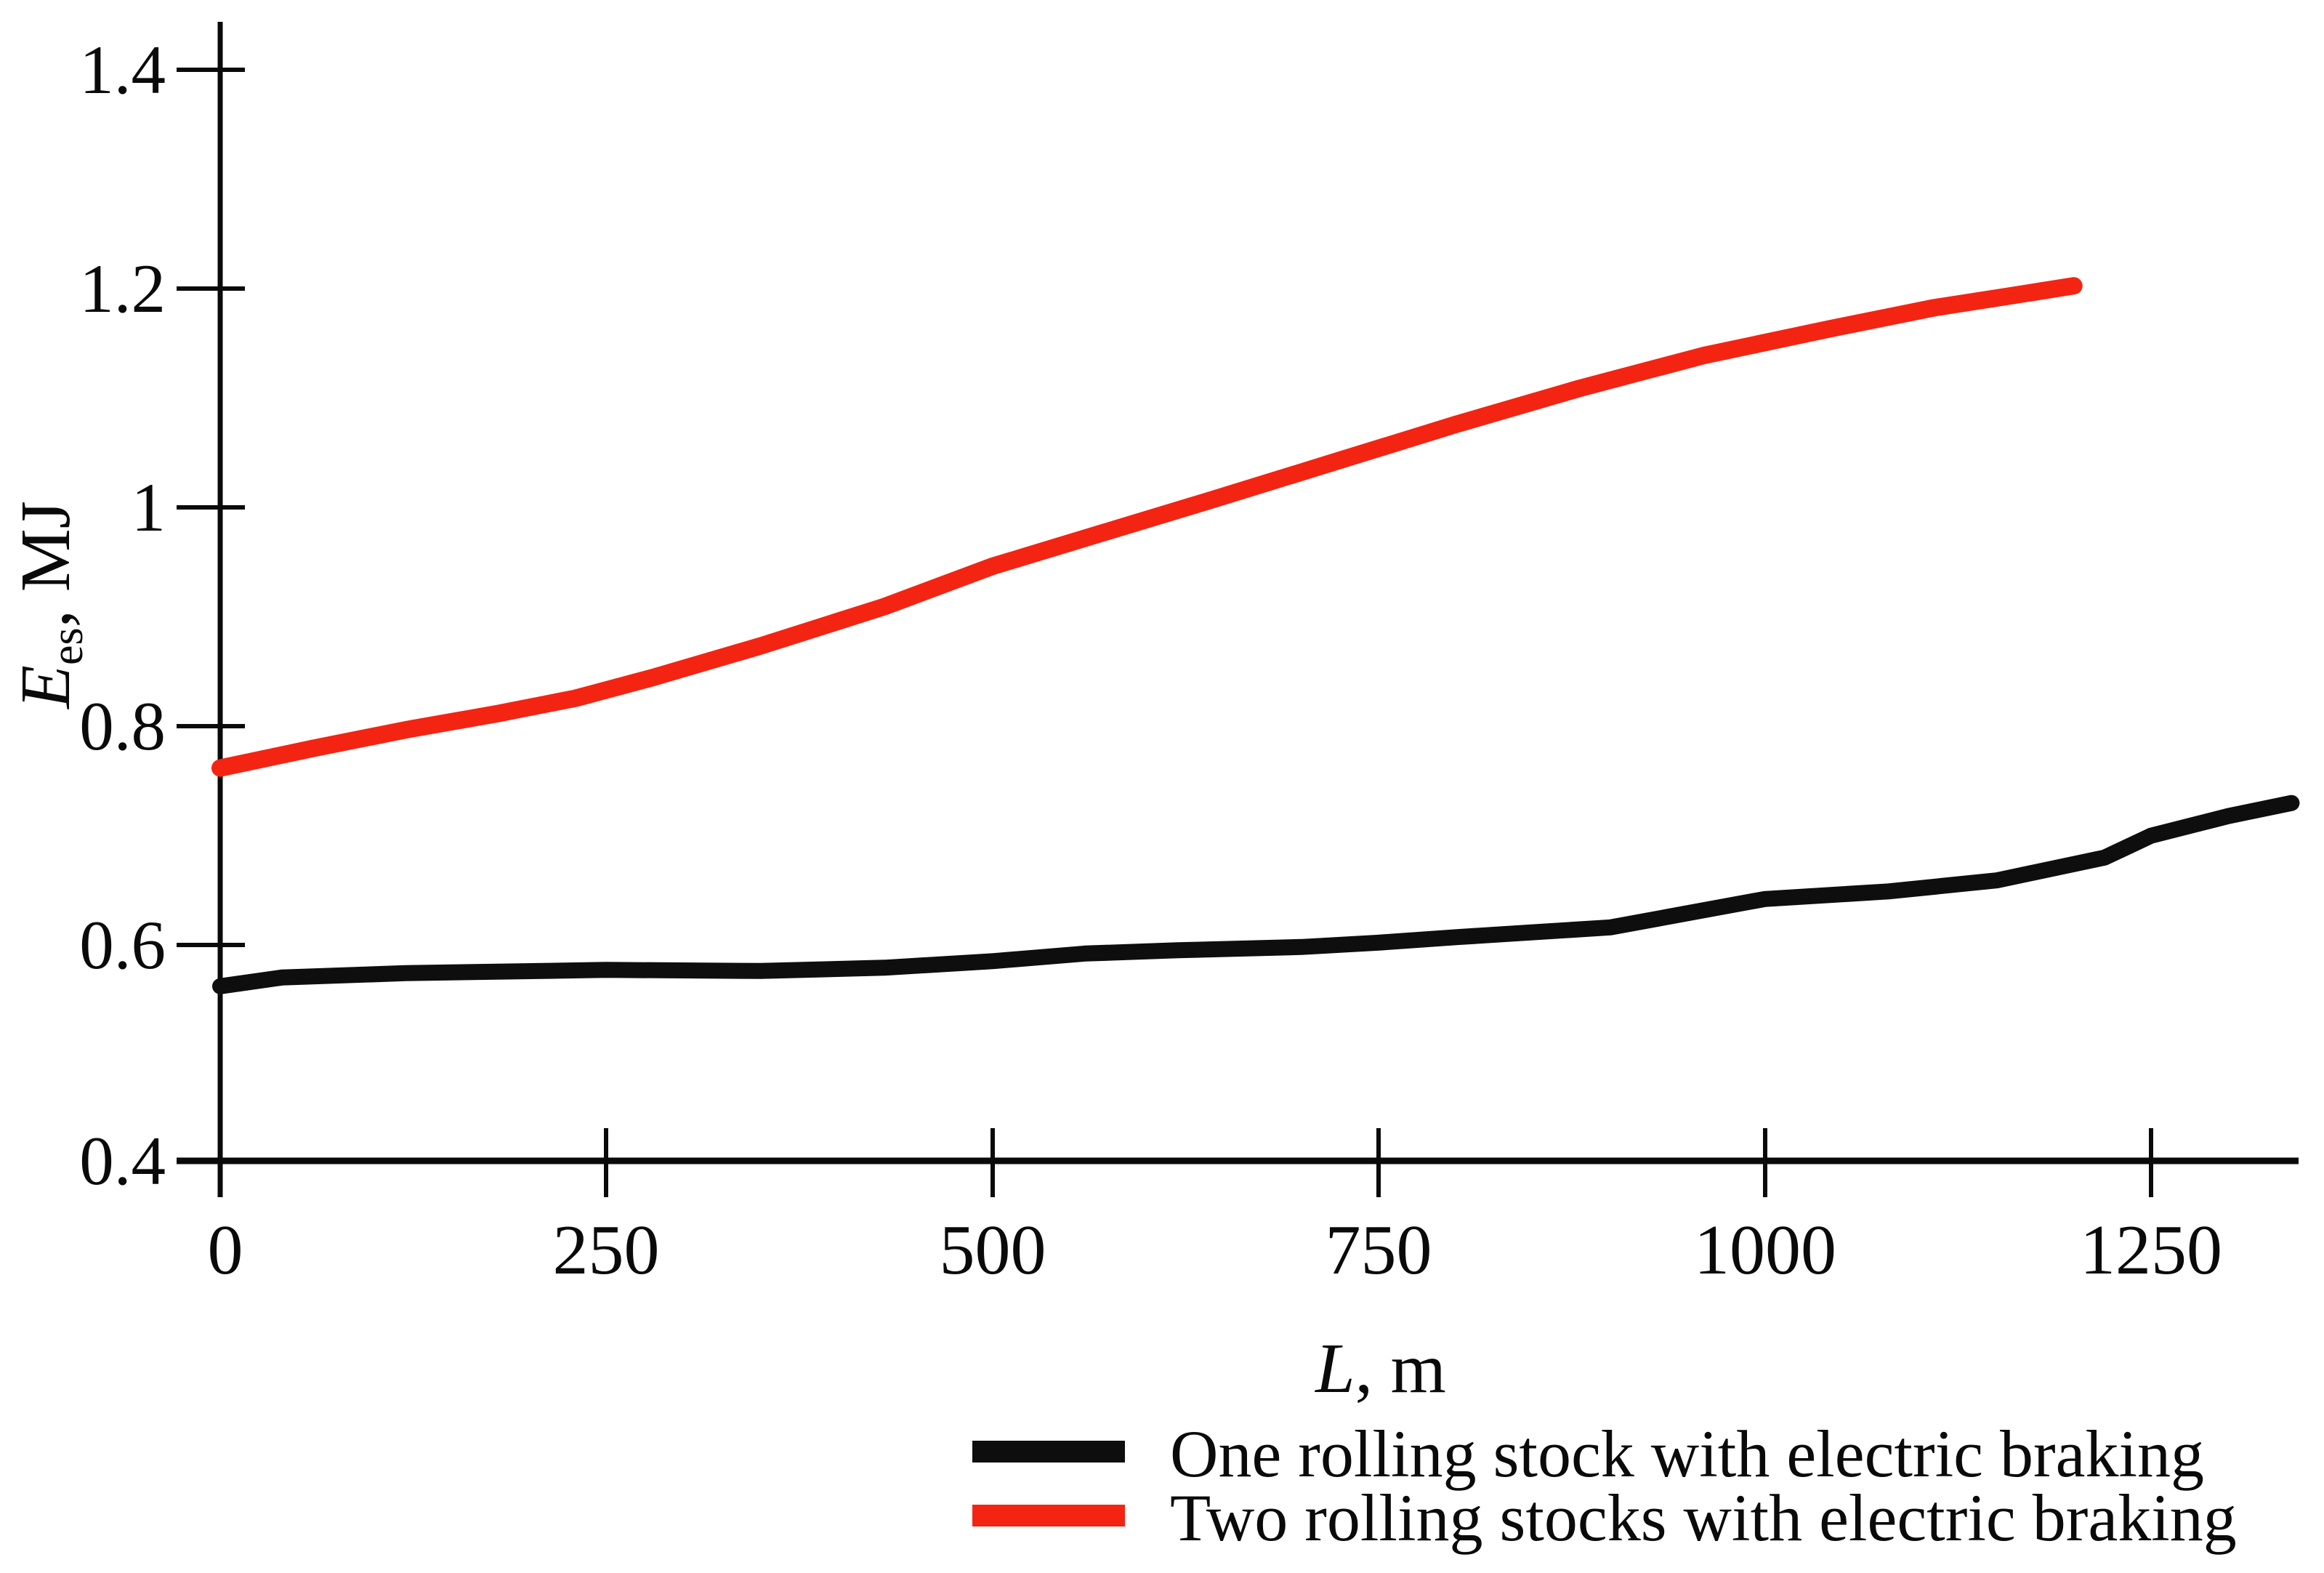 This screenshot has height=1573, width=2324. Describe the element at coordinates (2151, 1250) in the screenshot. I see `x-tick-label-1250: 1250` at that location.